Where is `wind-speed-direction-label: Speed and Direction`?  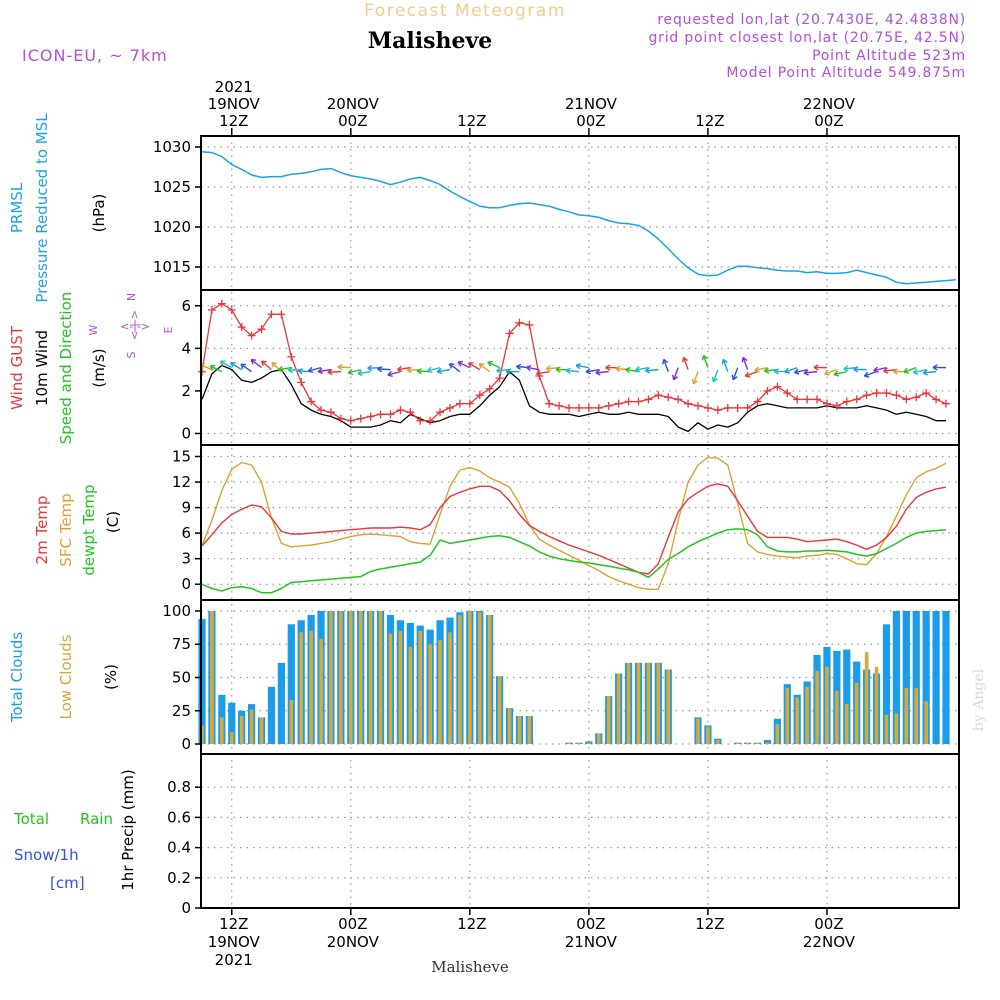 wind-speed-direction-label: Speed and Direction is located at coordinates (66, 368).